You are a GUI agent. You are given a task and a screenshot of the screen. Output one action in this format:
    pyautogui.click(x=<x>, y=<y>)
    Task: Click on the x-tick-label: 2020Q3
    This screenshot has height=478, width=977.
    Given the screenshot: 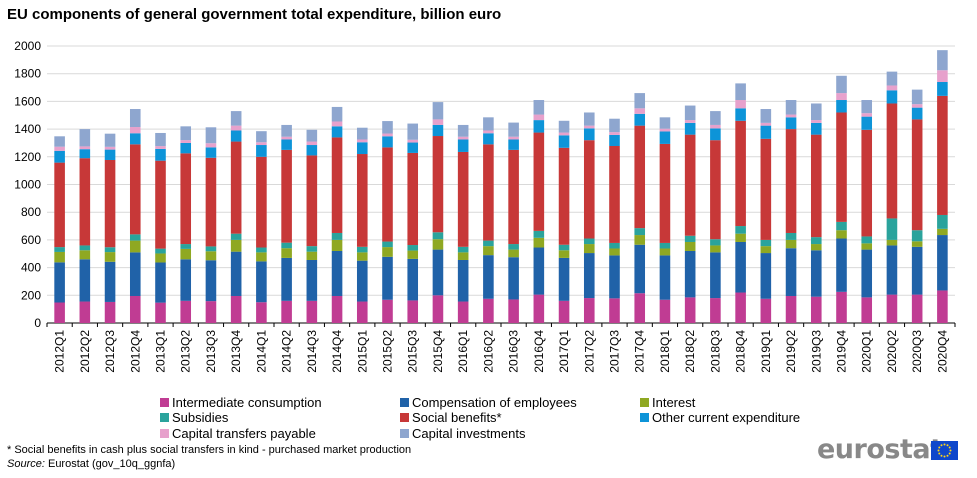 What is the action you would take?
    pyautogui.click(x=917, y=351)
    